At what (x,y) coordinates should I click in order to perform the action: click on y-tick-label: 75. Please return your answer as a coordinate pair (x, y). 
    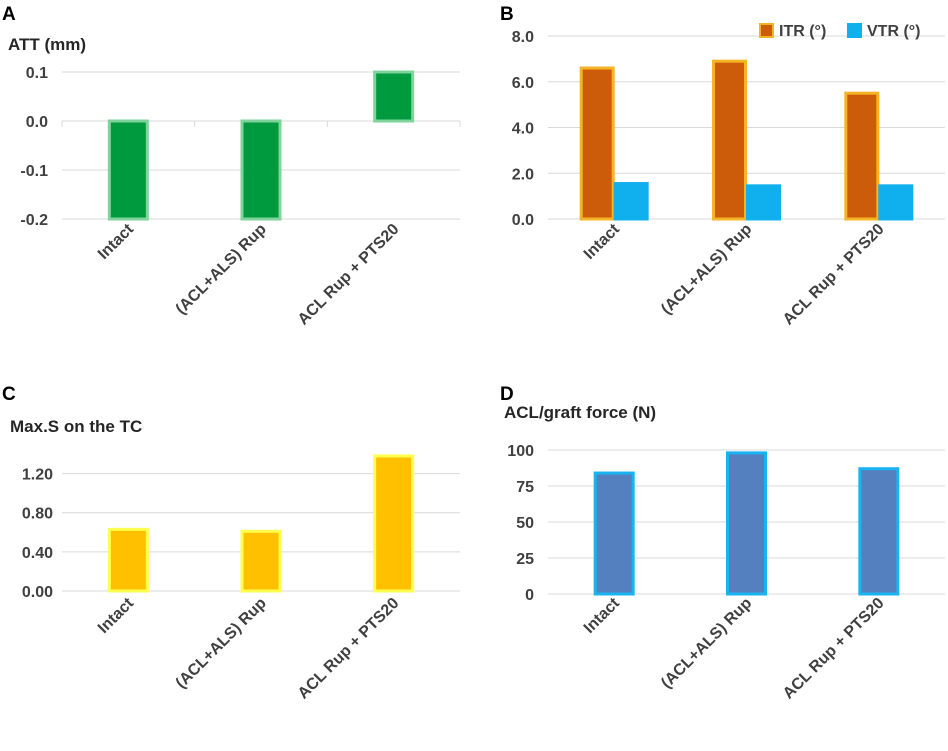
    Looking at the image, I should click on (525, 487).